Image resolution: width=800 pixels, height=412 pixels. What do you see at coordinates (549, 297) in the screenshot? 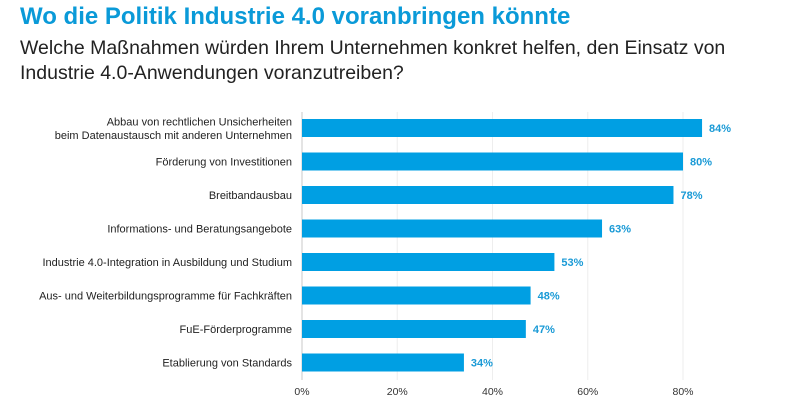
I see `data-label: 48%` at bounding box center [549, 297].